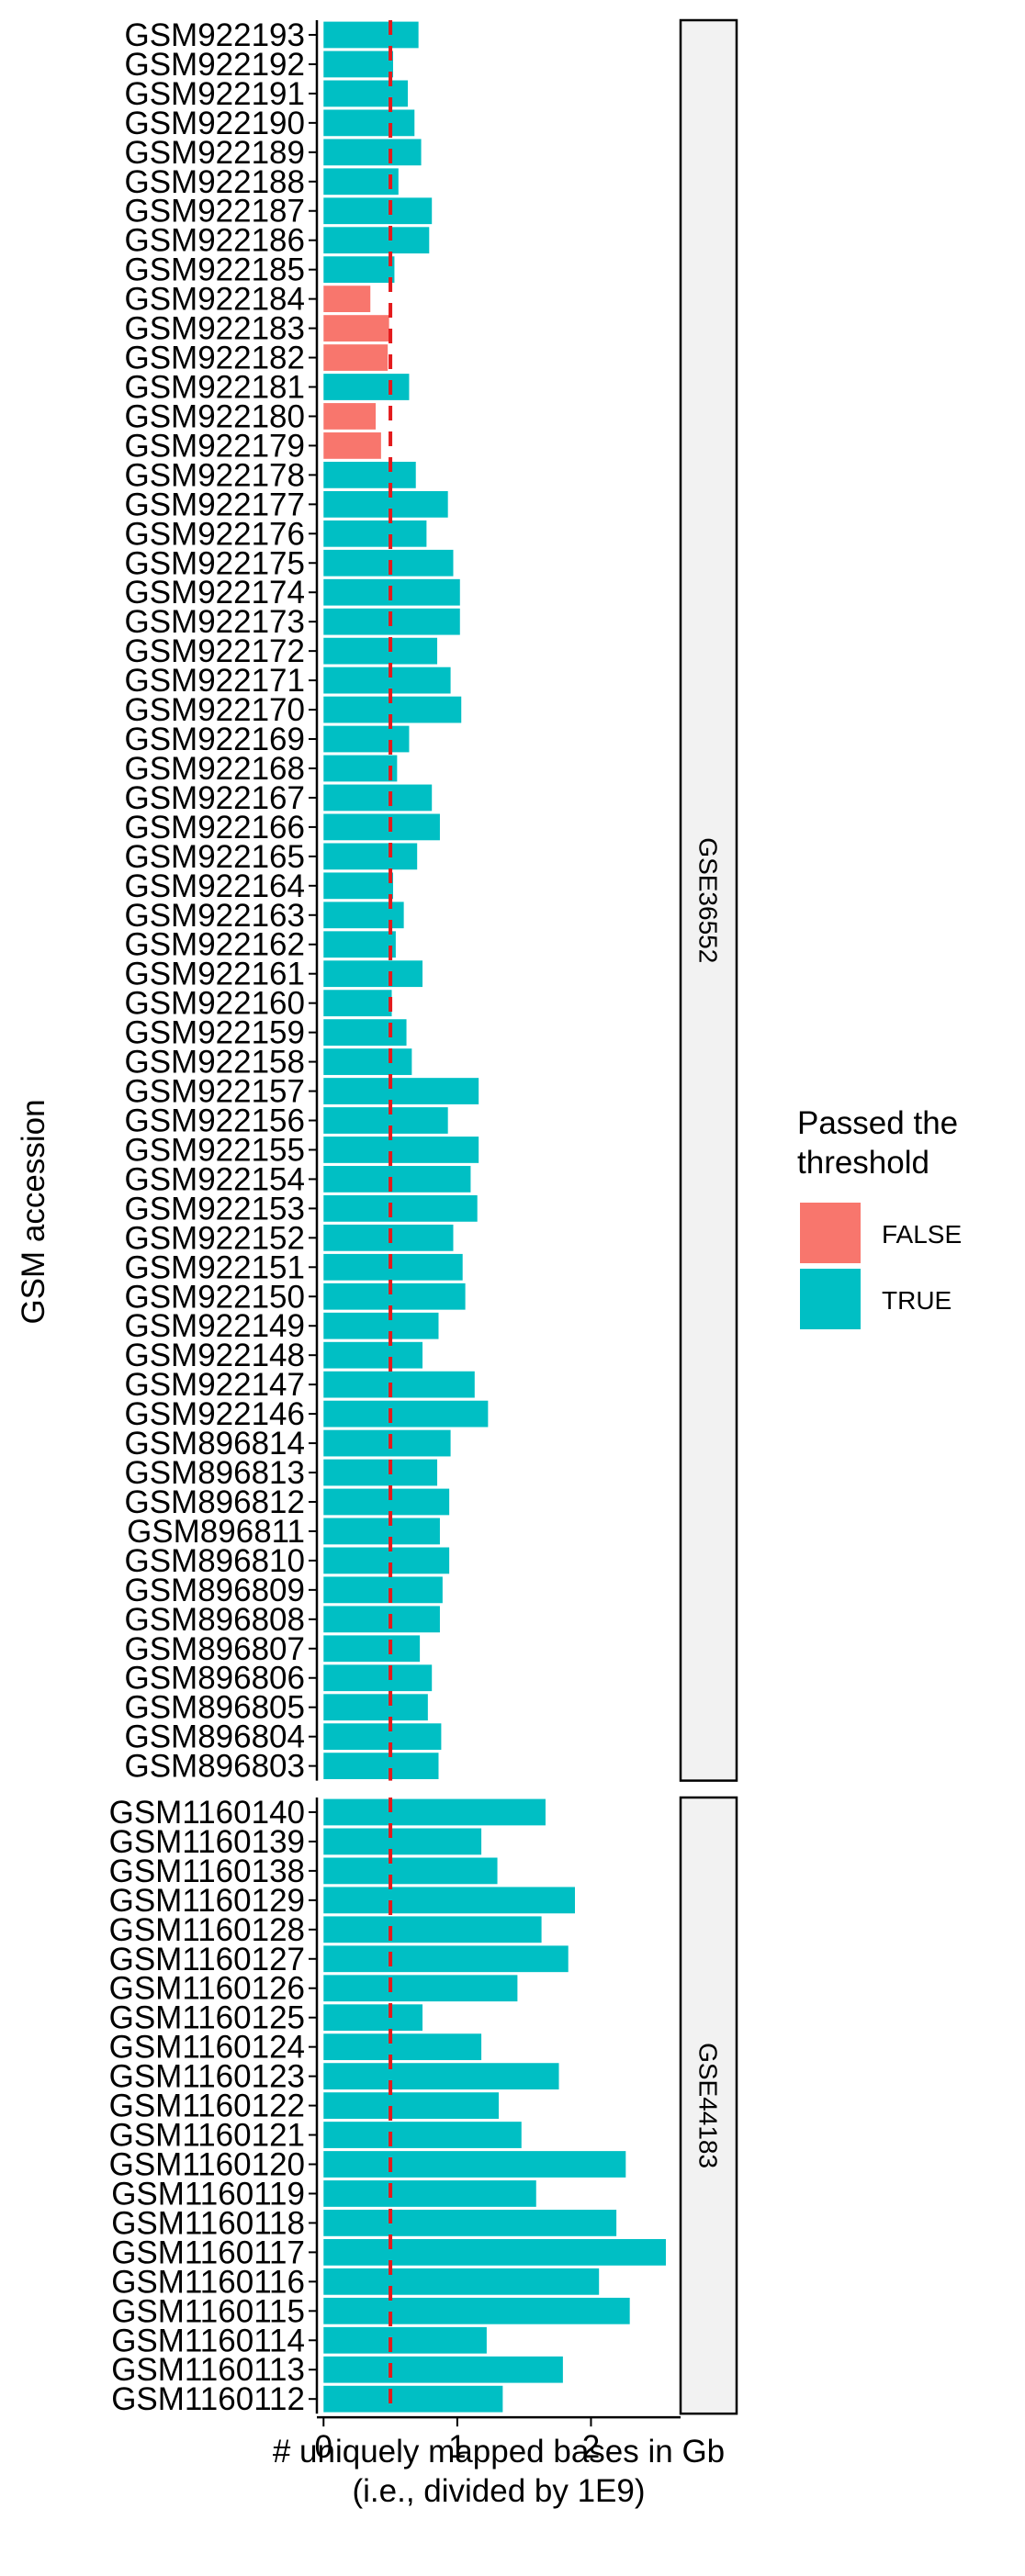 The height and width of the screenshot is (2576, 1025). Describe the element at coordinates (215, 446) in the screenshot. I see `y-tick-label: GSM922179` at that location.